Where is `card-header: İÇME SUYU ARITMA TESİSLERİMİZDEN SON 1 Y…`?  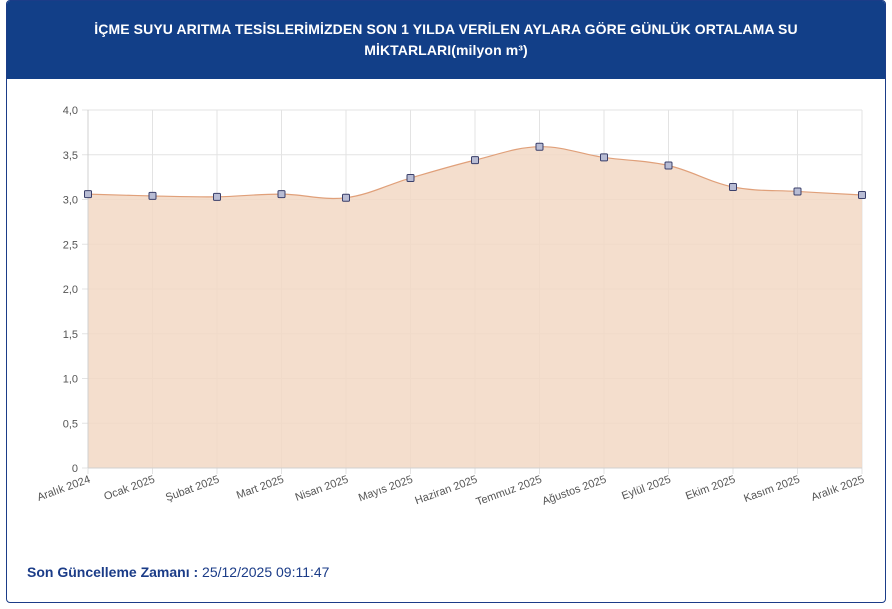
card-header: İÇME SUYU ARITMA TESİSLERİMİZDEN SON 1 Y… is located at coordinates (446, 40).